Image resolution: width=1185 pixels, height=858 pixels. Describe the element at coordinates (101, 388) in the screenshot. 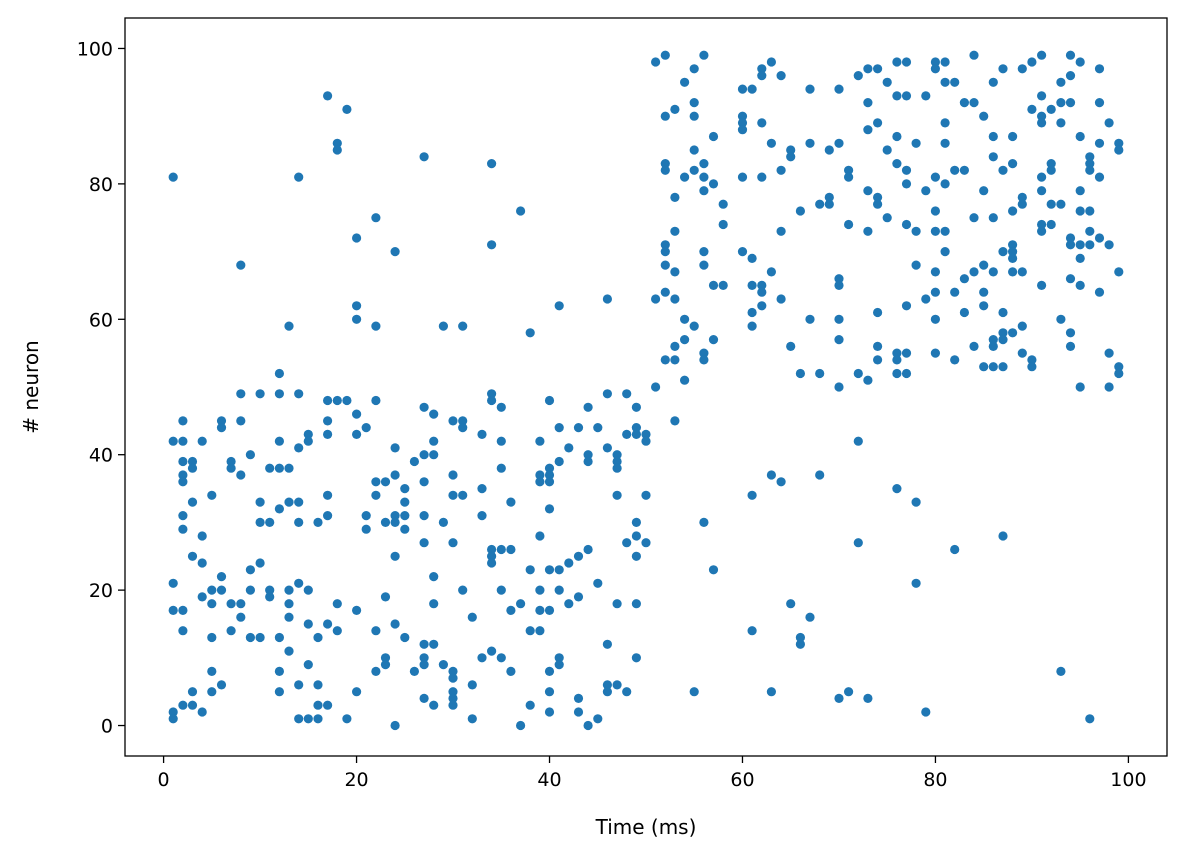

I see `y-axis: 0 20 40 60 80 100` at that location.